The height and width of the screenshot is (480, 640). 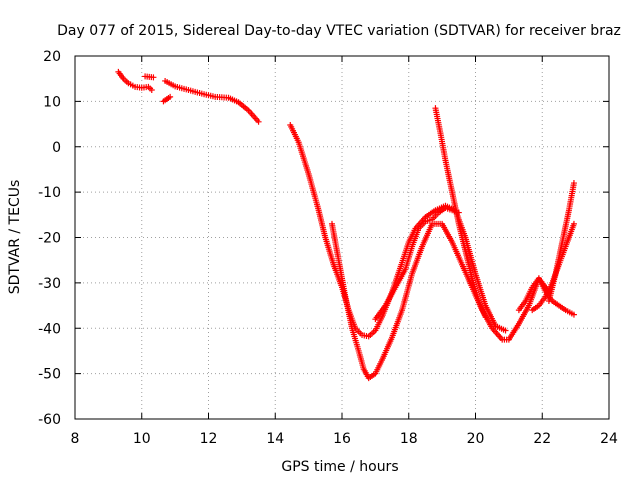 What do you see at coordinates (49, 329) in the screenshot?
I see `y-tick-label: -40` at bounding box center [49, 329].